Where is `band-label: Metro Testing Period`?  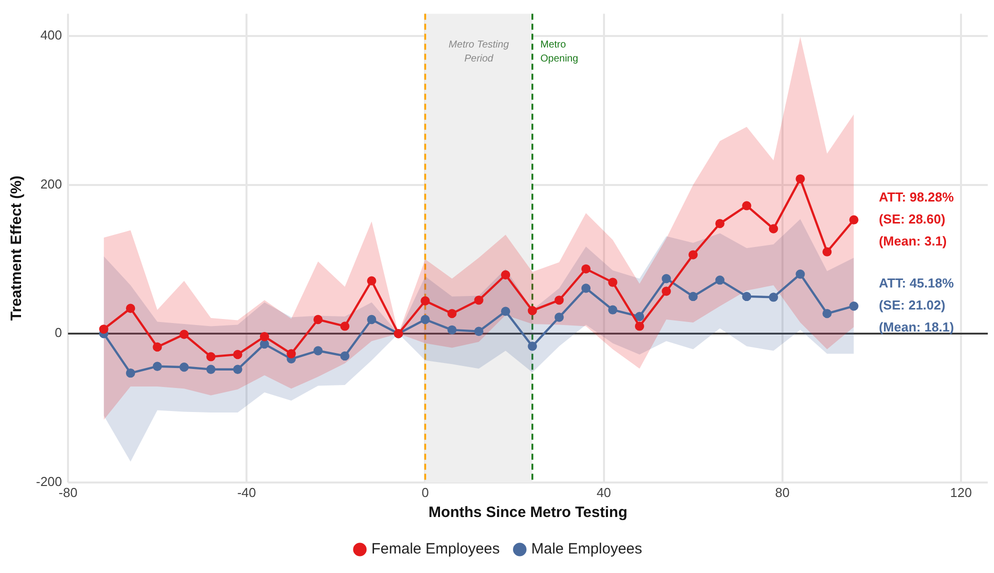 band-label: Metro Testing Period is located at coordinates (479, 52).